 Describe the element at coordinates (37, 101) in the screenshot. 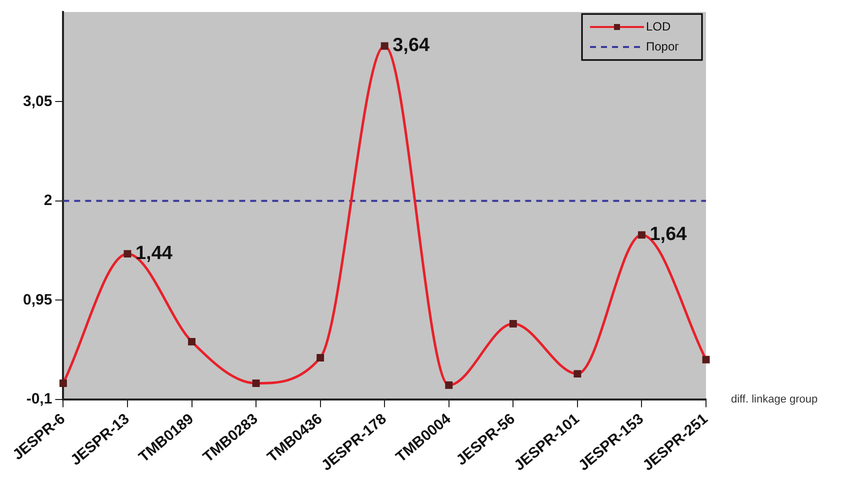

I see `y-tick-label: 3,05` at that location.